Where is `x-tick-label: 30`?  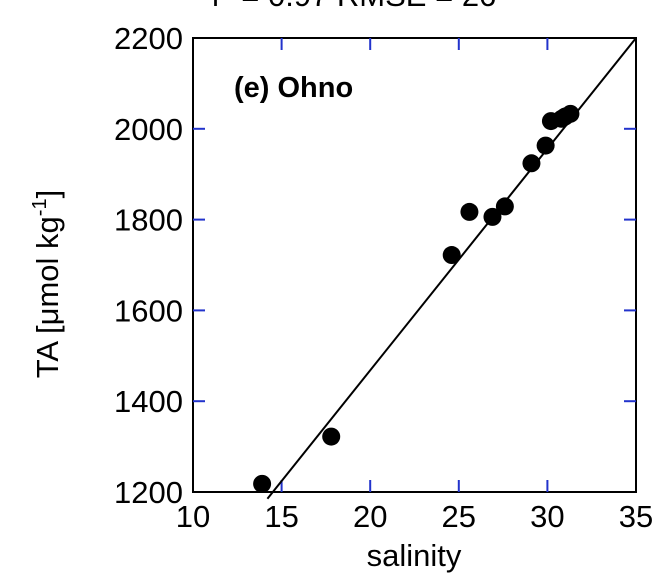
x-tick-label: 30 is located at coordinates (547, 516).